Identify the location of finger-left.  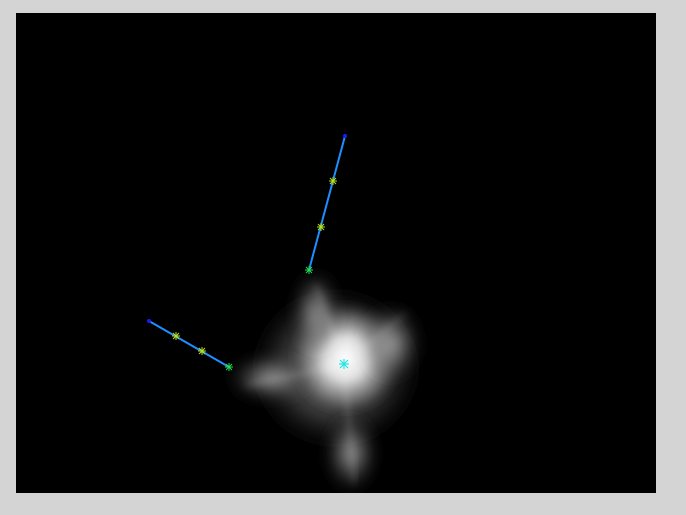
(190, 345).